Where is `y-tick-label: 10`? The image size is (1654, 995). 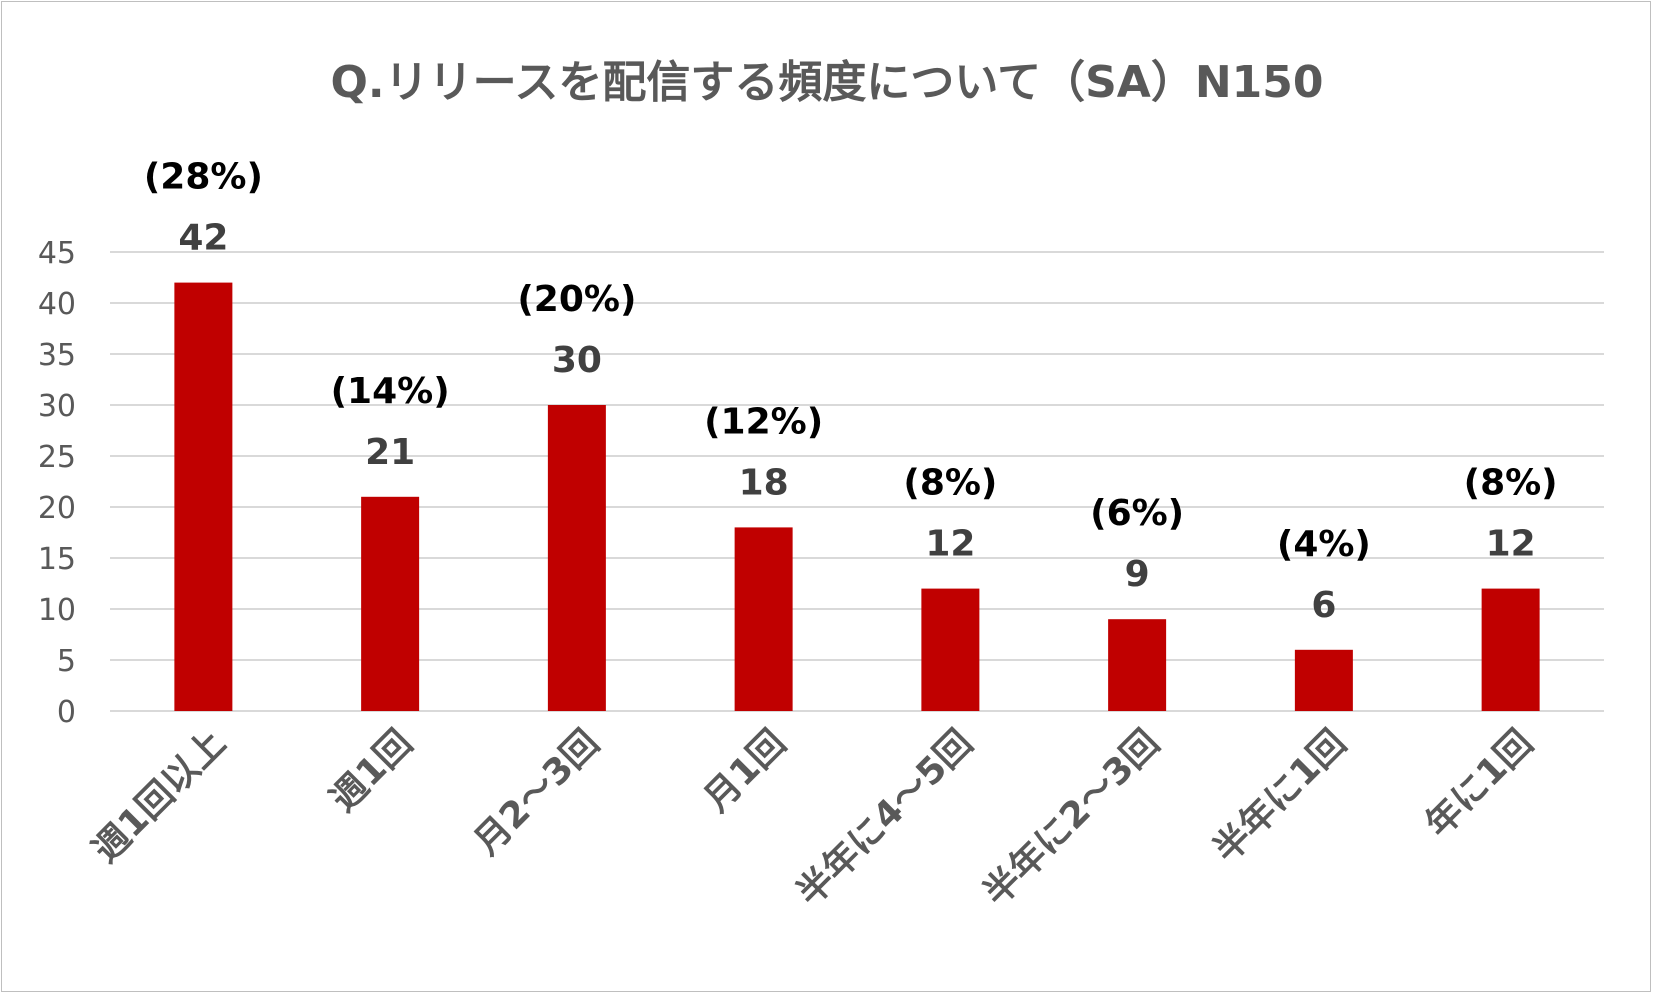
y-tick-label: 10 is located at coordinates (57, 610).